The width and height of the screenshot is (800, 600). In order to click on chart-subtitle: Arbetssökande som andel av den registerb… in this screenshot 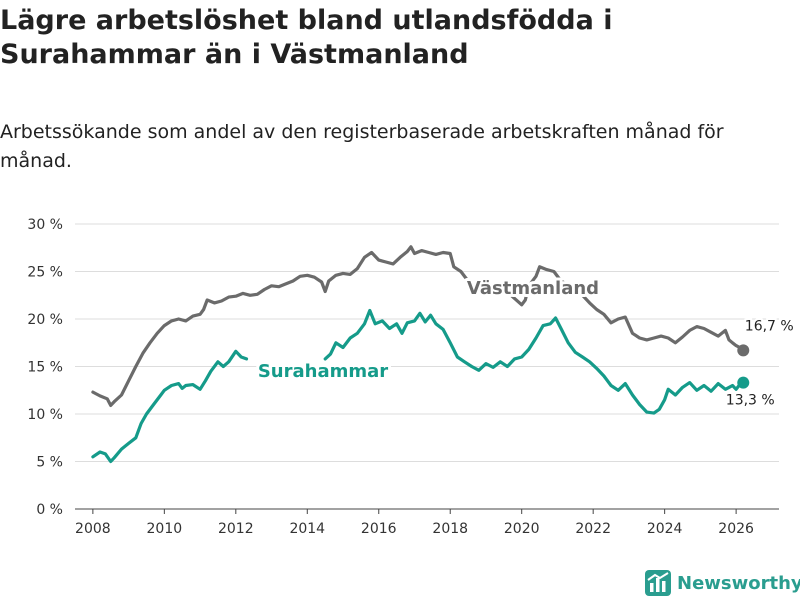, I will do `click(362, 146)`.